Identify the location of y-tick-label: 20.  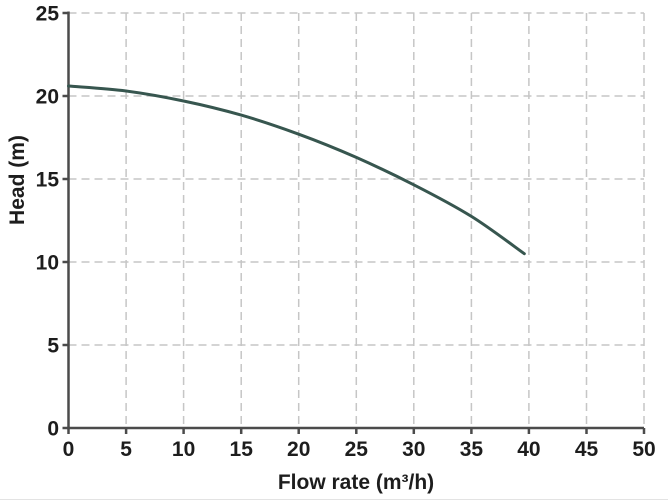
(47, 97).